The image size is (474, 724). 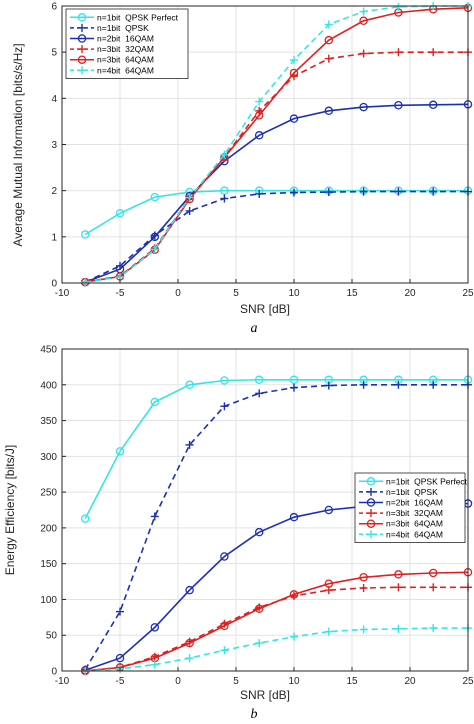 I want to click on y-tick-label: 3, so click(x=54, y=145).